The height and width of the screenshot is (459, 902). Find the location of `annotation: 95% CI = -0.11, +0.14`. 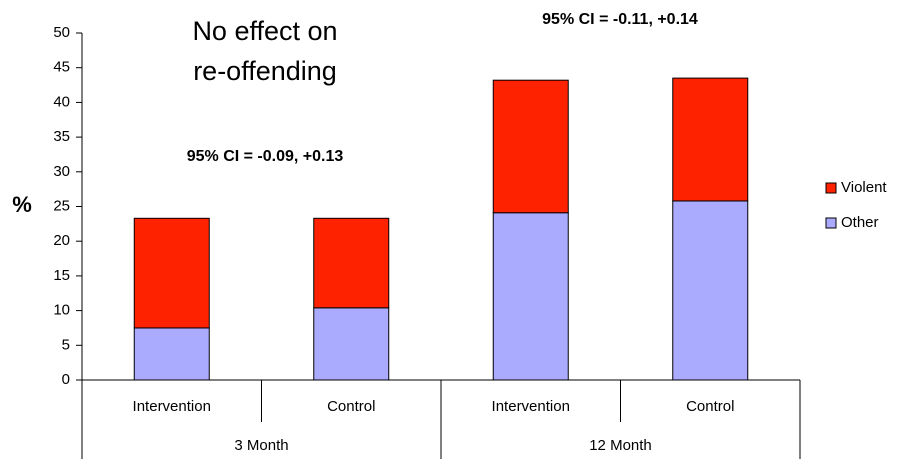

annotation: 95% CI = -0.11, +0.14 is located at coordinates (620, 19).